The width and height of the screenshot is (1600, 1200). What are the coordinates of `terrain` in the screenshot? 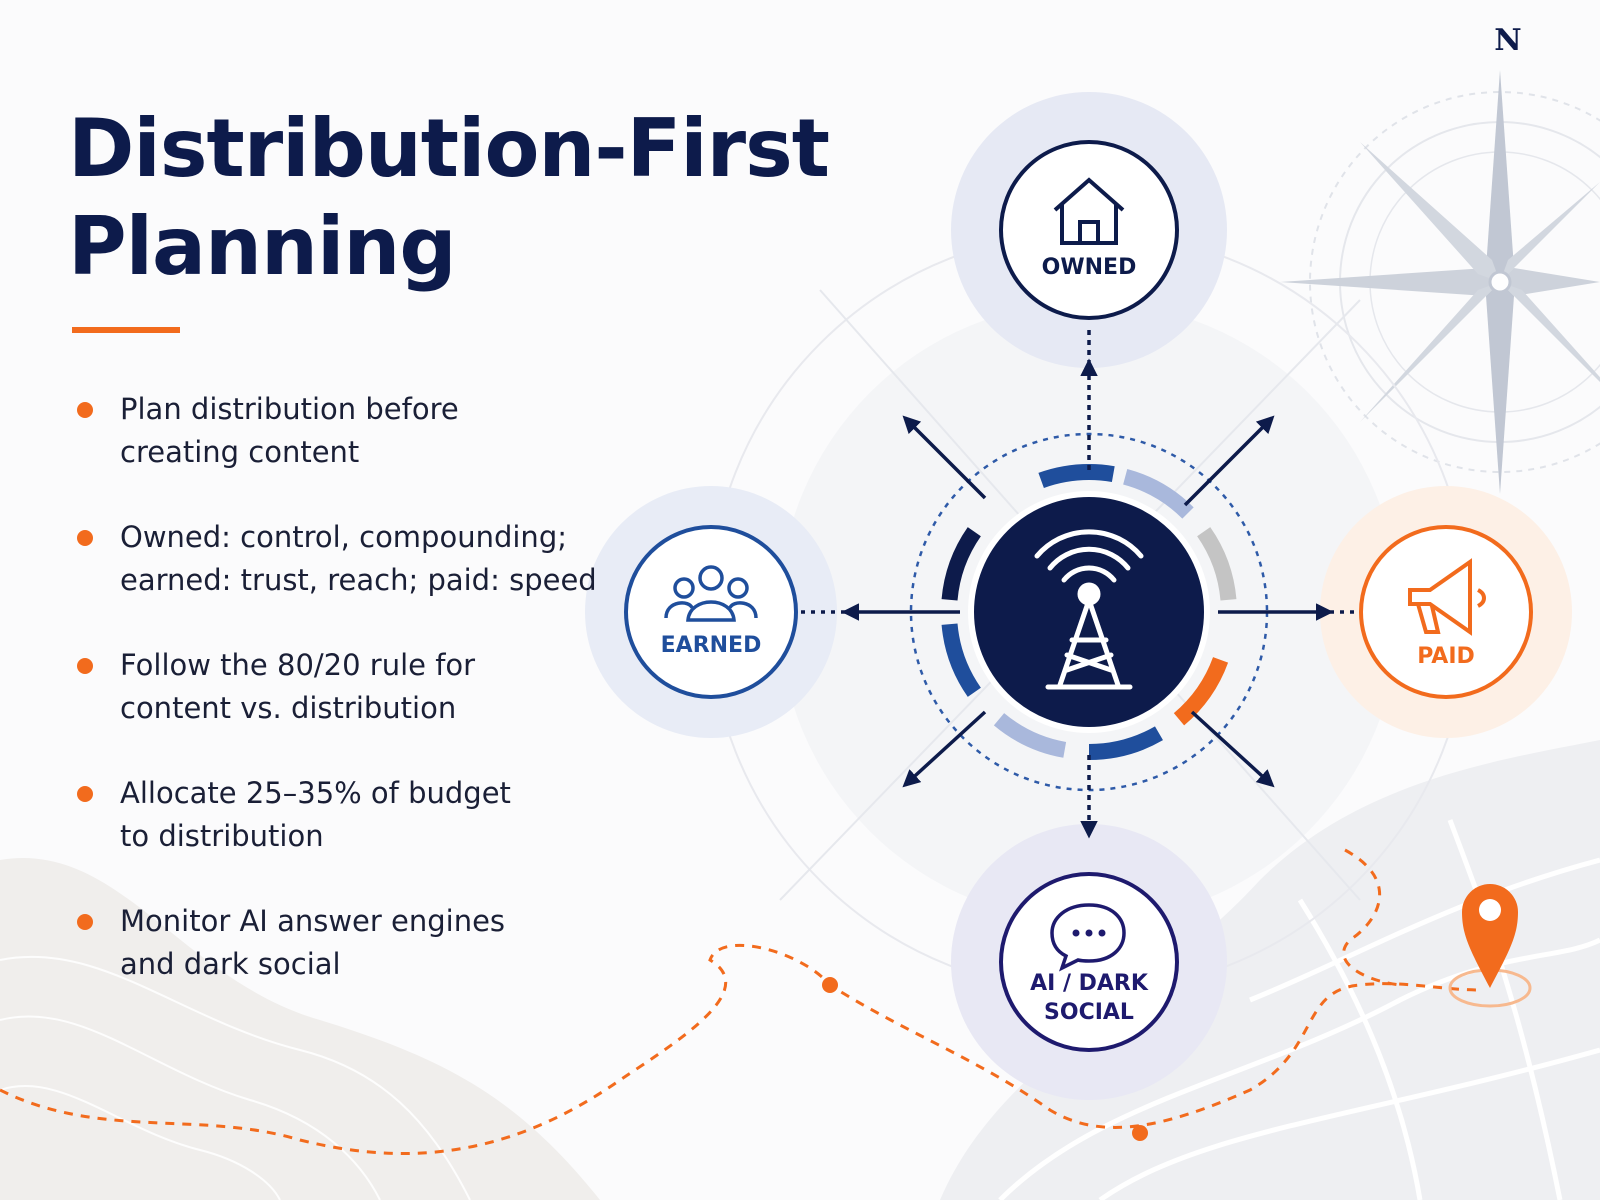 It's located at (300, 1029).